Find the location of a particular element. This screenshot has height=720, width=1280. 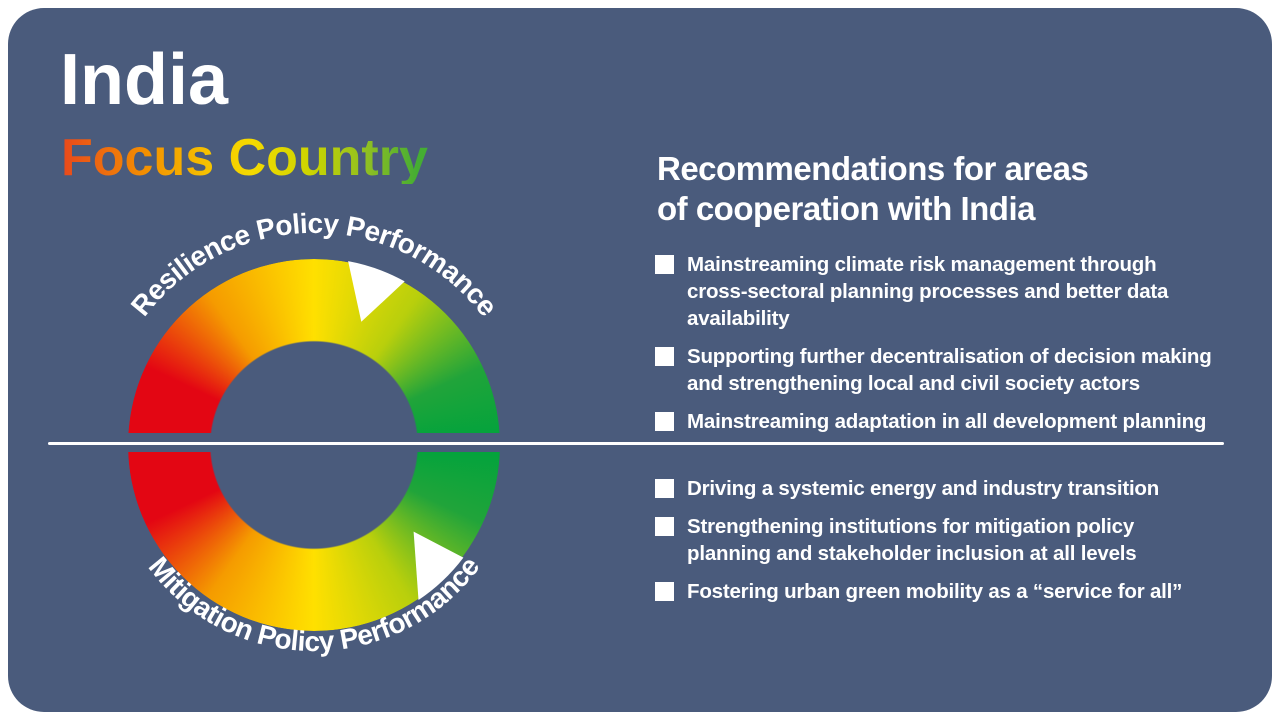

divider-line is located at coordinates (636, 443).